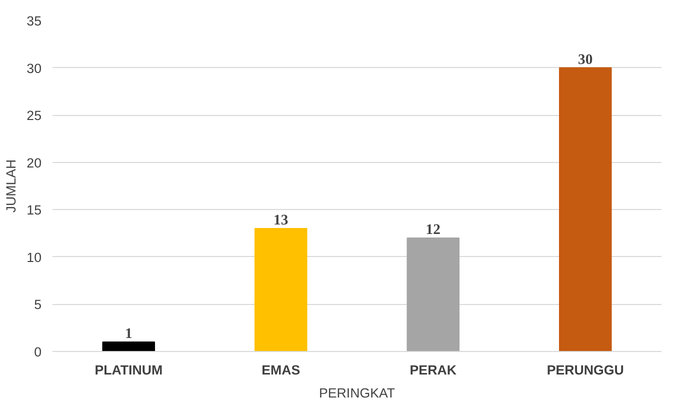  What do you see at coordinates (34, 116) in the screenshot?
I see `y-tick-label: 25` at bounding box center [34, 116].